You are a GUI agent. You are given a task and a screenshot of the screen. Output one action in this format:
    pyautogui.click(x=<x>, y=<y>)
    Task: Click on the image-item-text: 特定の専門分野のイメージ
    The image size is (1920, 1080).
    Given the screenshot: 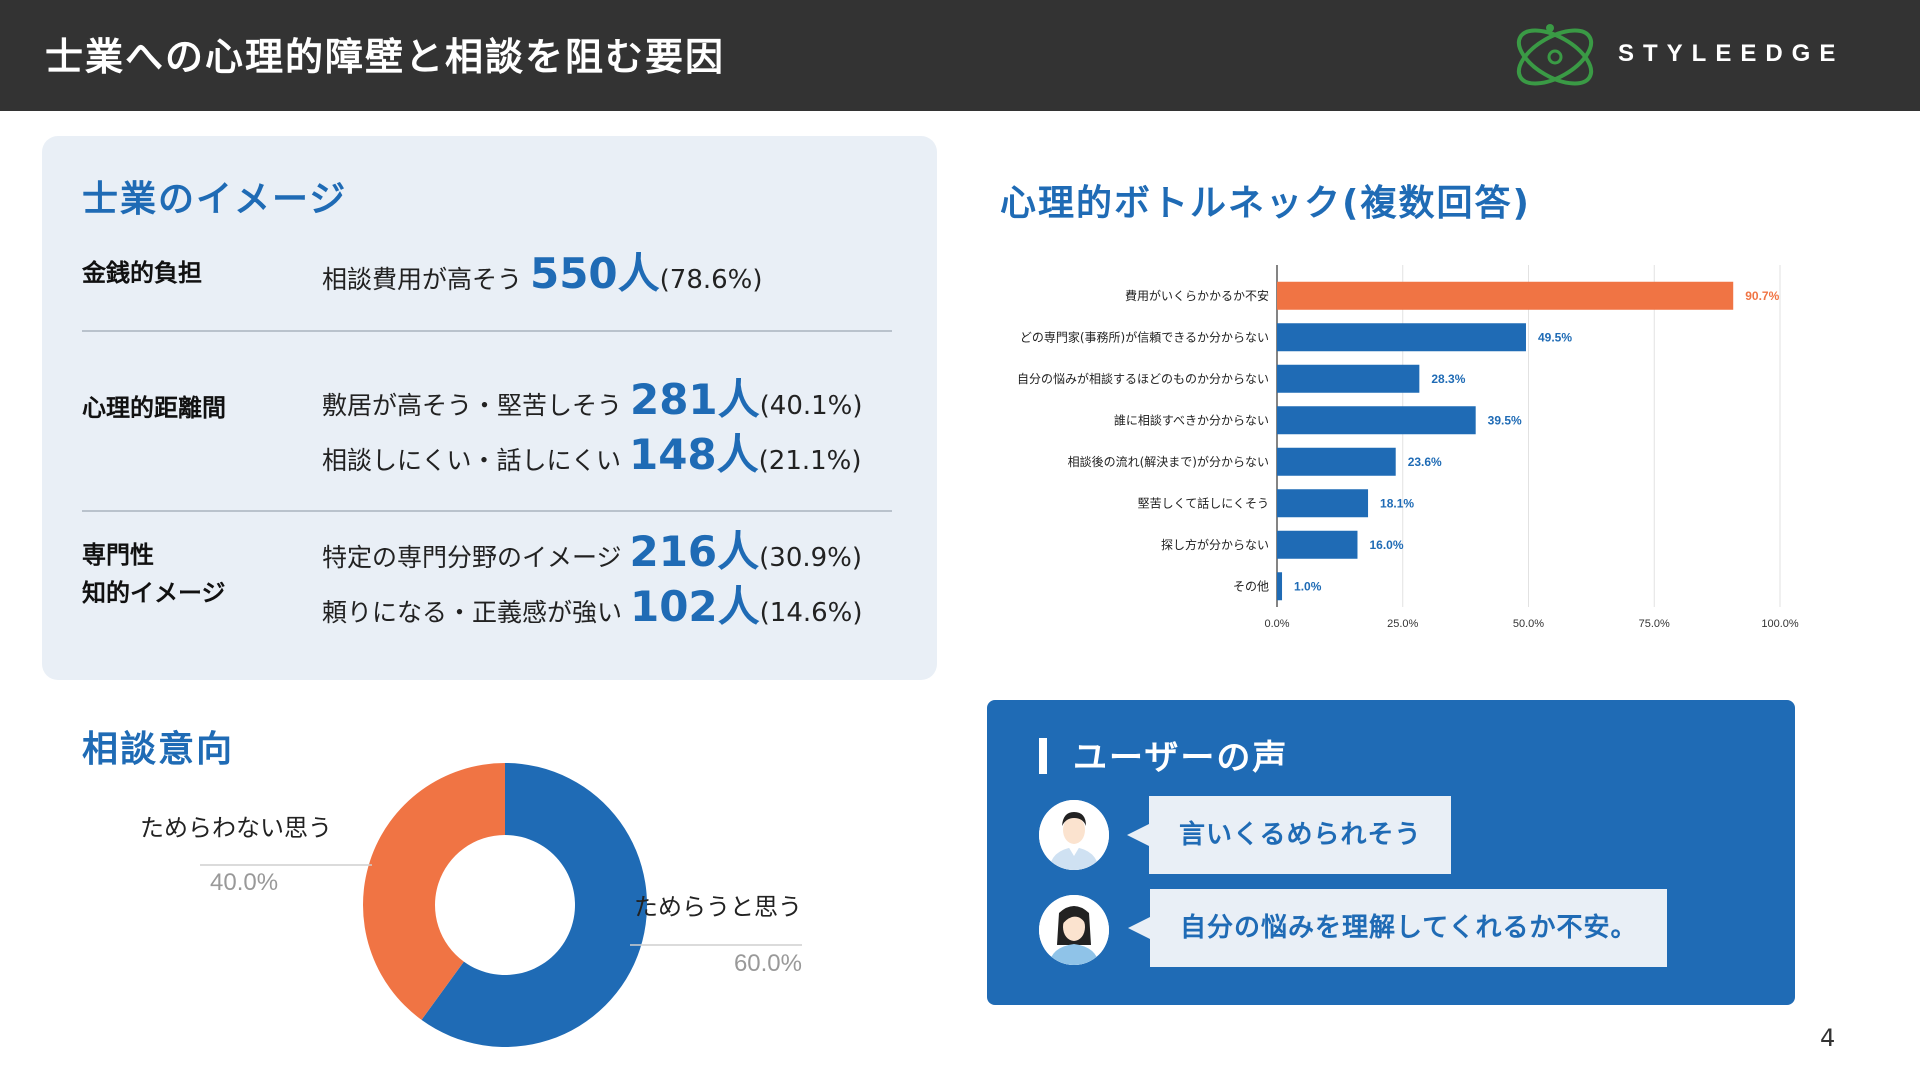 What is the action you would take?
    pyautogui.click(x=472, y=557)
    